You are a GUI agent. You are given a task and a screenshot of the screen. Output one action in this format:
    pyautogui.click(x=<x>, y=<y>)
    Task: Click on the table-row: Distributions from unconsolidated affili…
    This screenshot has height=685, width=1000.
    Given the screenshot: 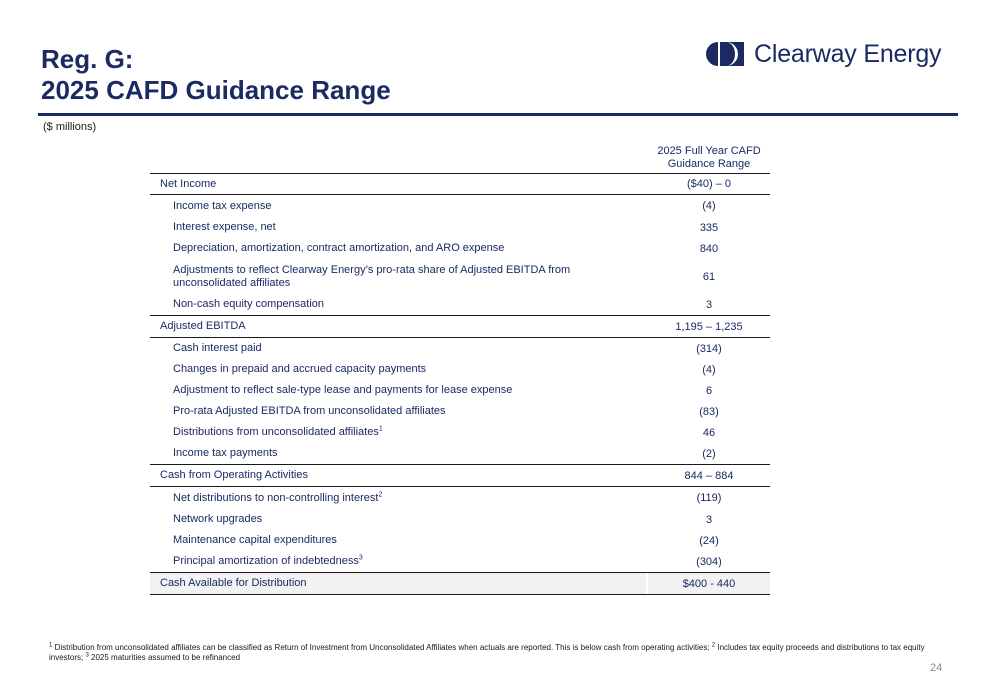 What is the action you would take?
    pyautogui.click(x=460, y=432)
    